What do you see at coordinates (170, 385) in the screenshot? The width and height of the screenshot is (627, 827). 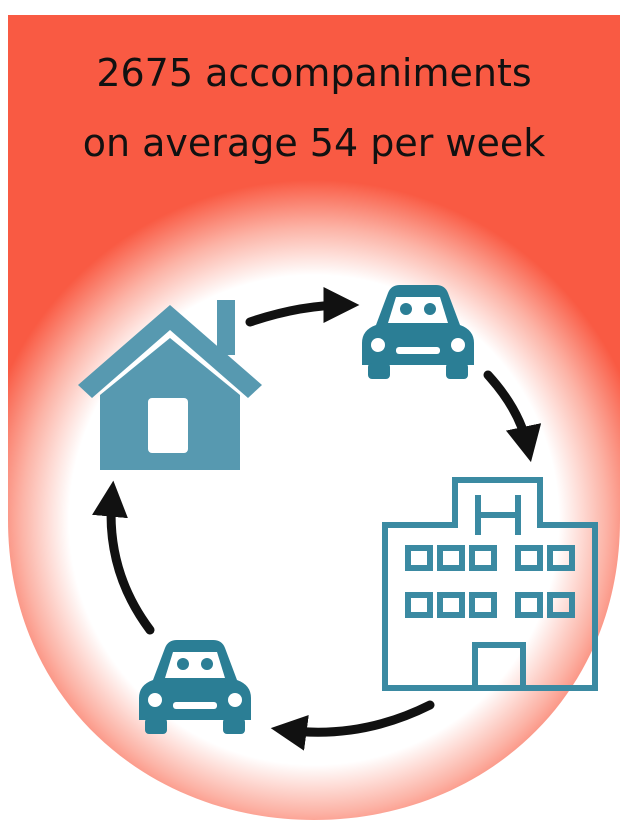 I see `house-icon` at bounding box center [170, 385].